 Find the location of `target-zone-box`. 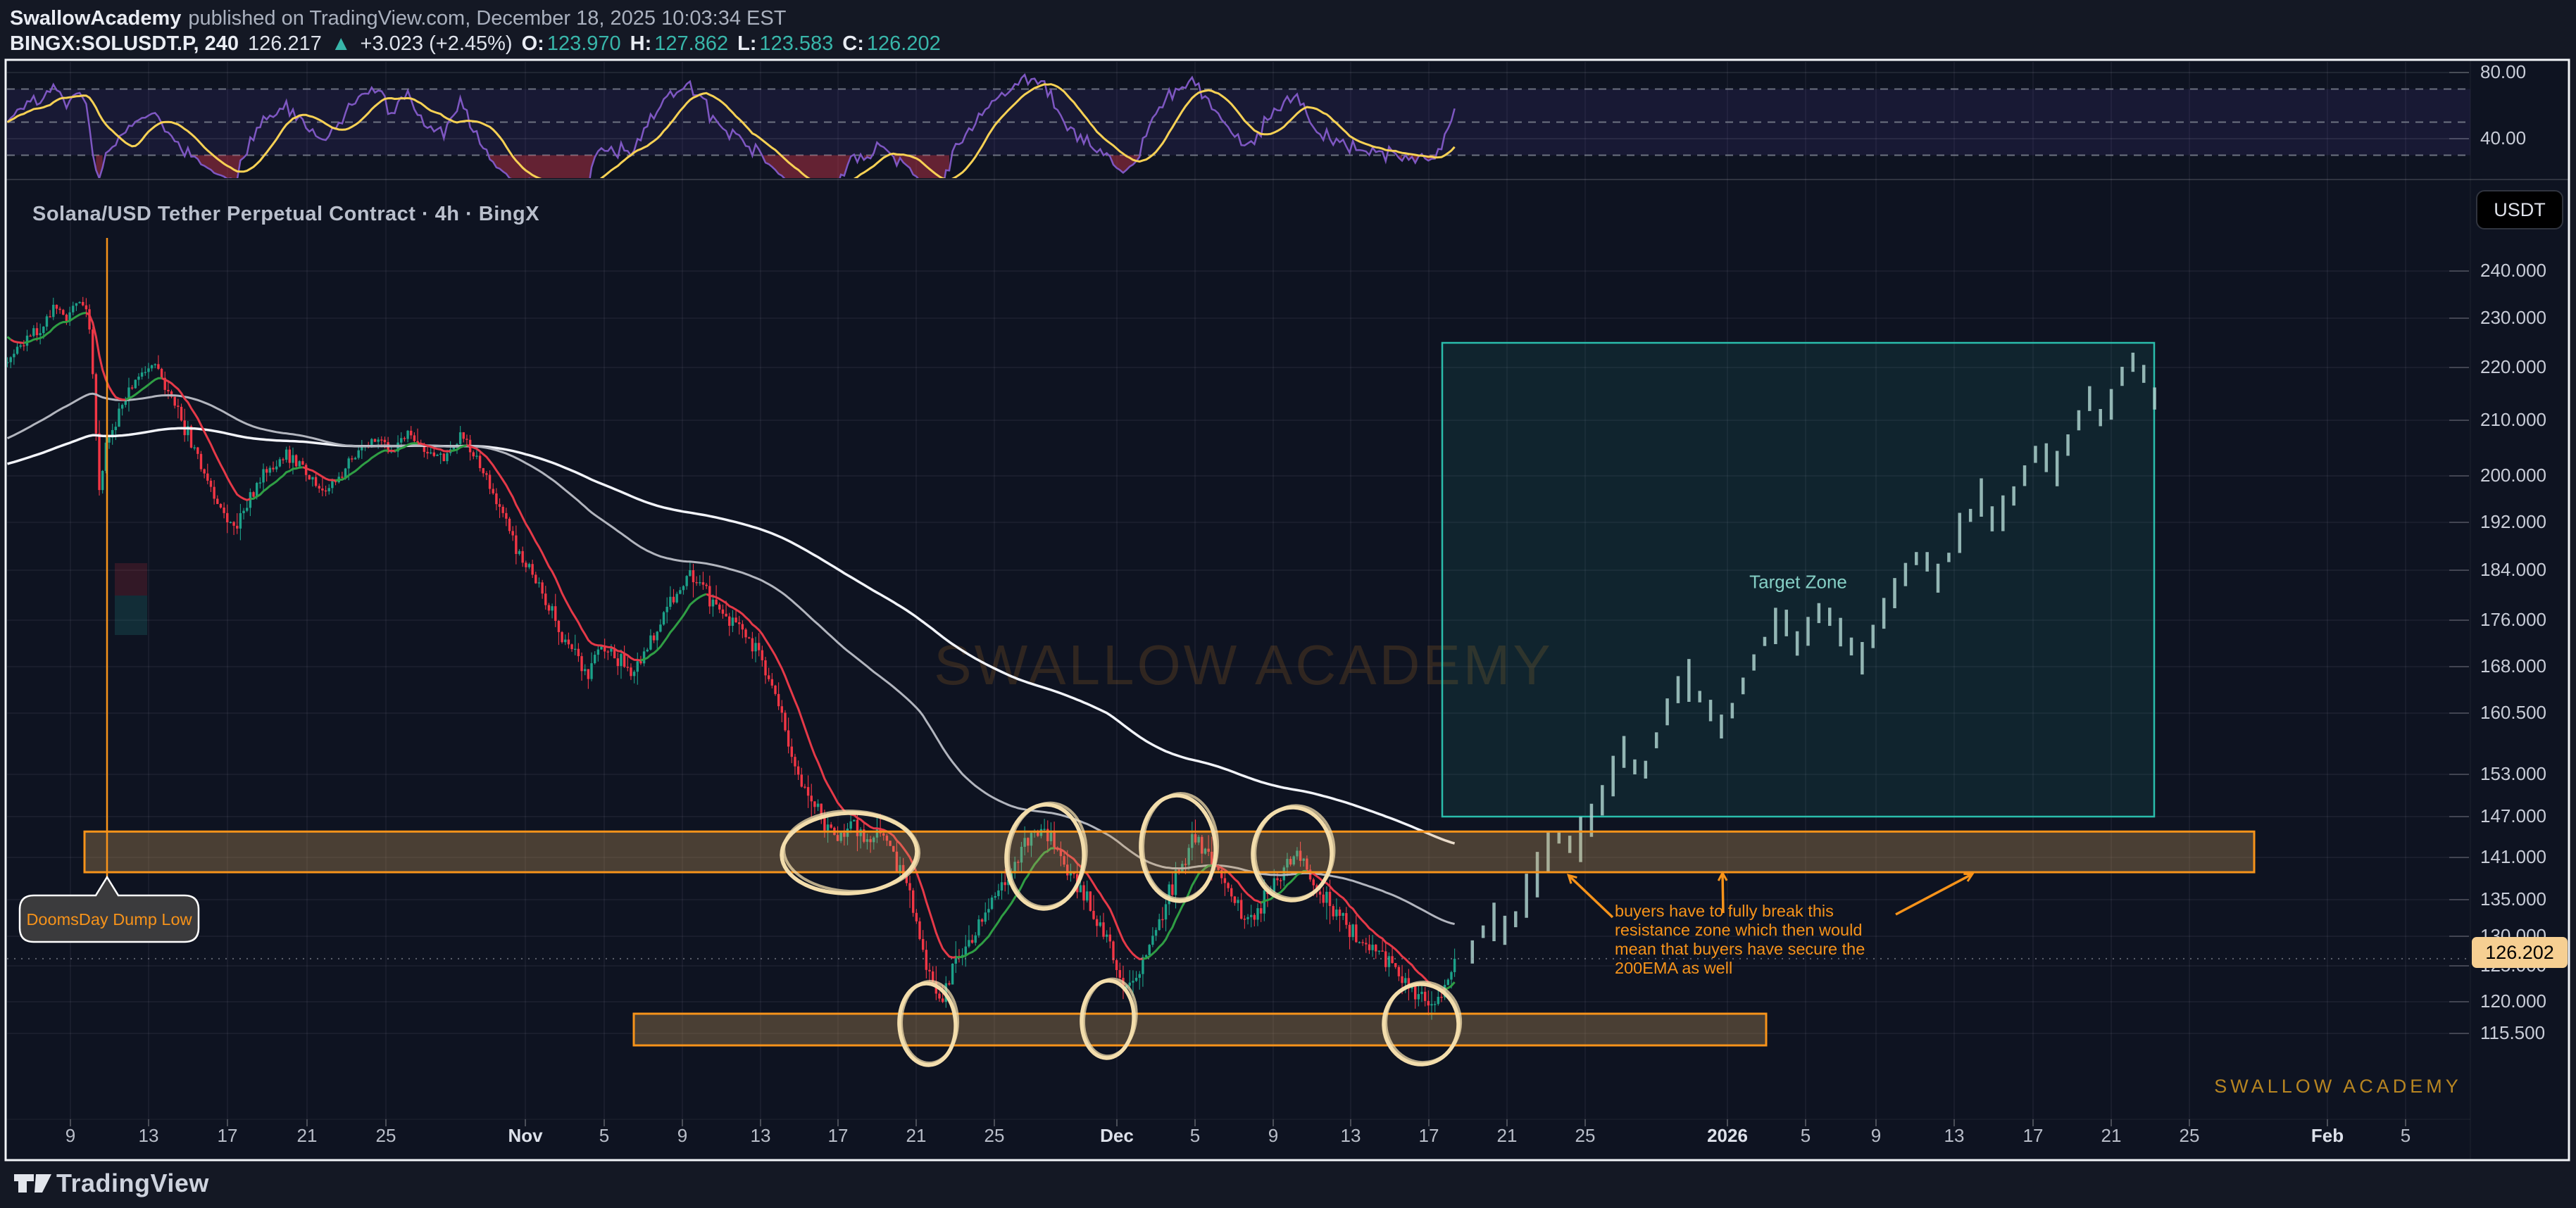

target-zone-box is located at coordinates (1798, 579).